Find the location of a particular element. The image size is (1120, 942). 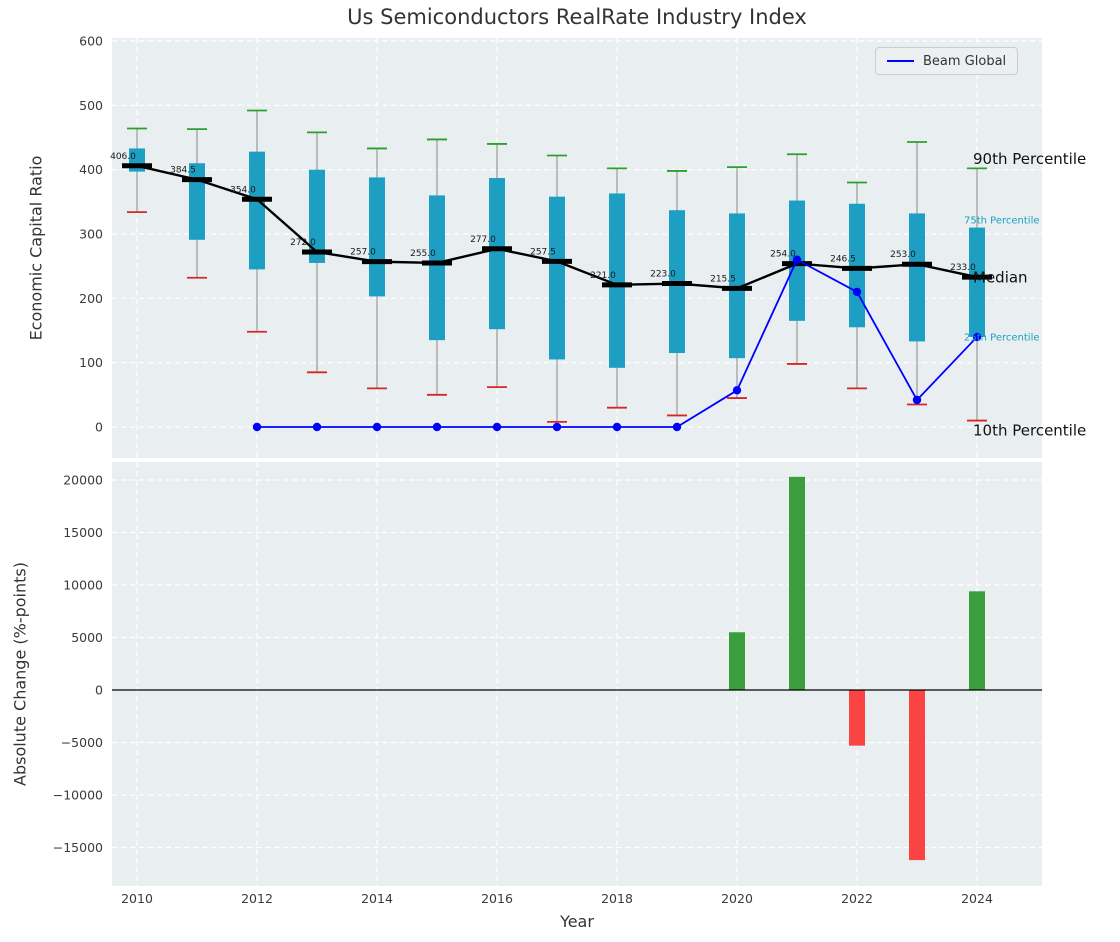

annotation-median: Median is located at coordinates (1000, 278).